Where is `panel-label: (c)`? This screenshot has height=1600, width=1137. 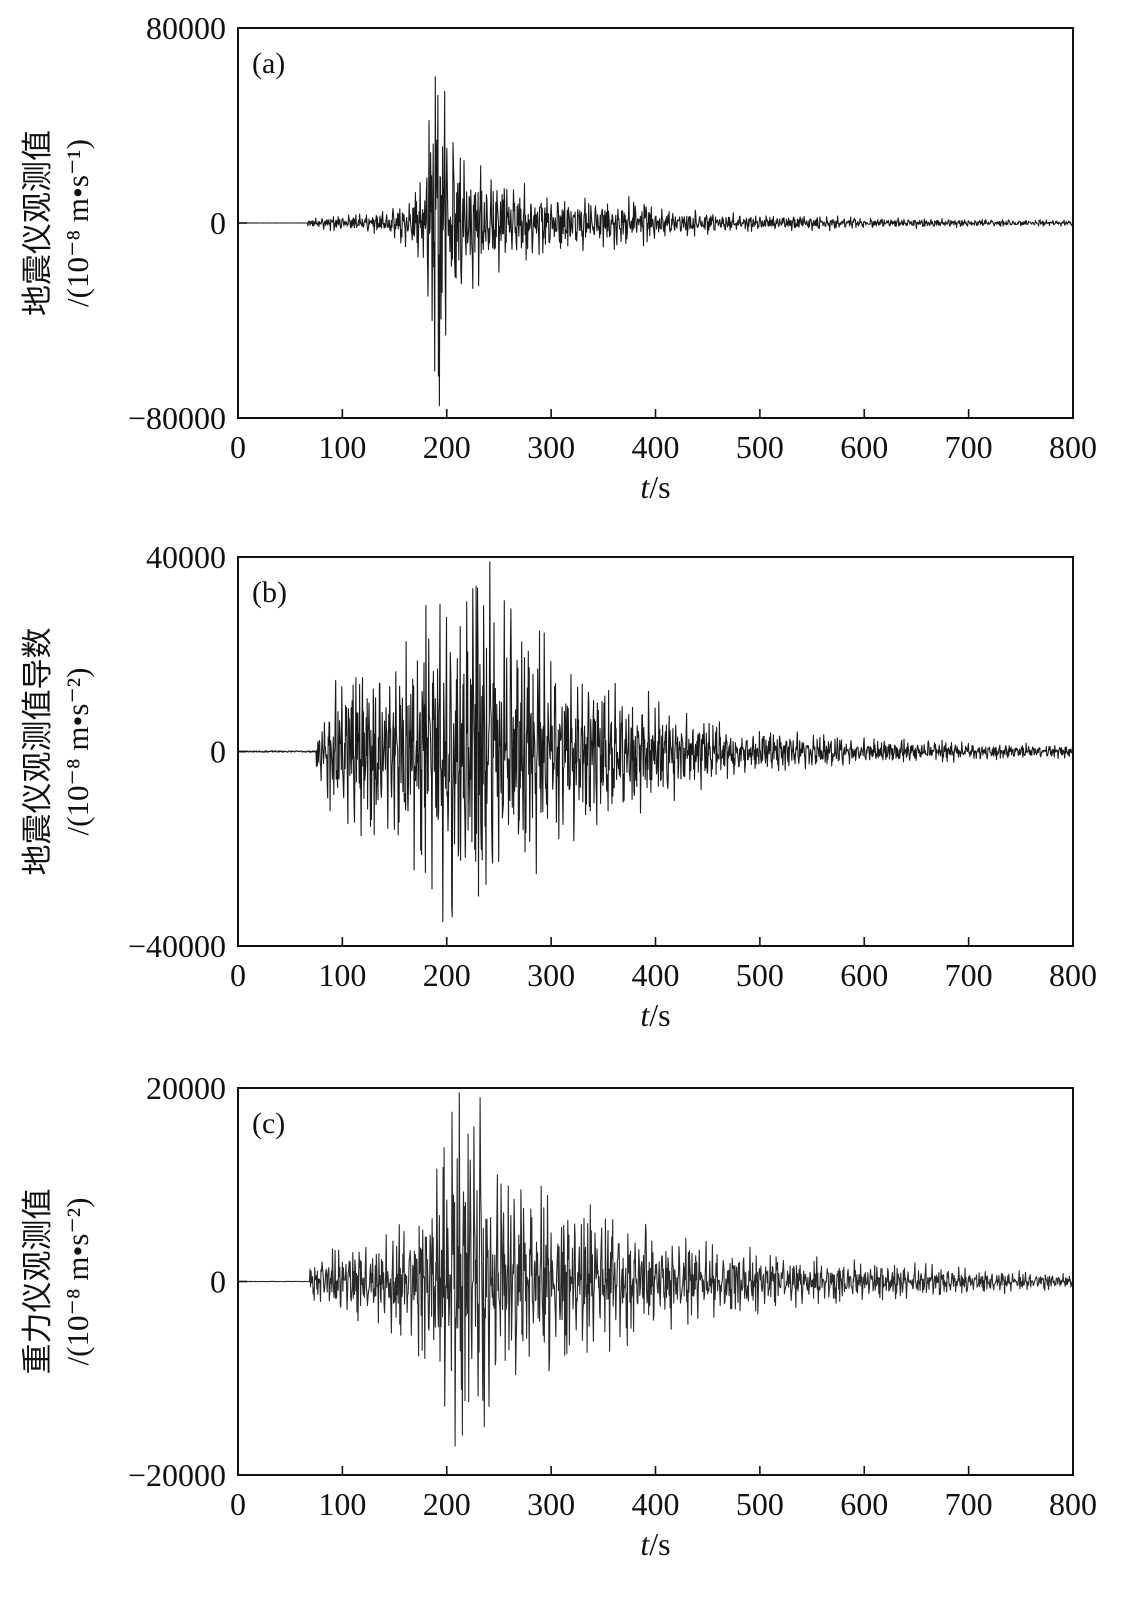
panel-label: (c) is located at coordinates (268, 1123).